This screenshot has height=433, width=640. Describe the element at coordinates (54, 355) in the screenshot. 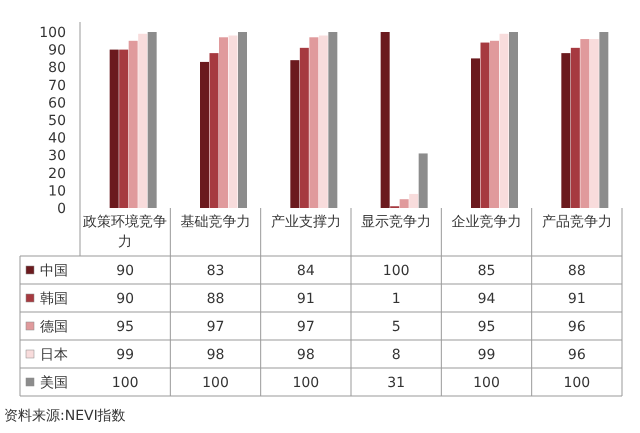

I see `legend-label: 日本` at that location.